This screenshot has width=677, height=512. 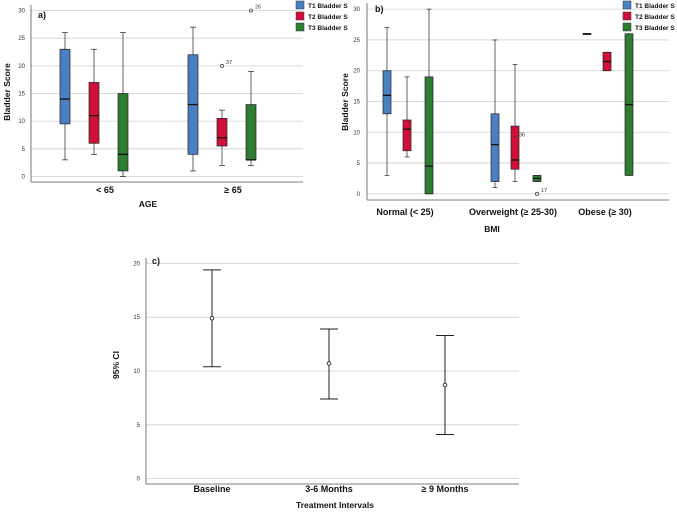 What do you see at coordinates (156, 261) in the screenshot?
I see `panel-label: c)` at bounding box center [156, 261].